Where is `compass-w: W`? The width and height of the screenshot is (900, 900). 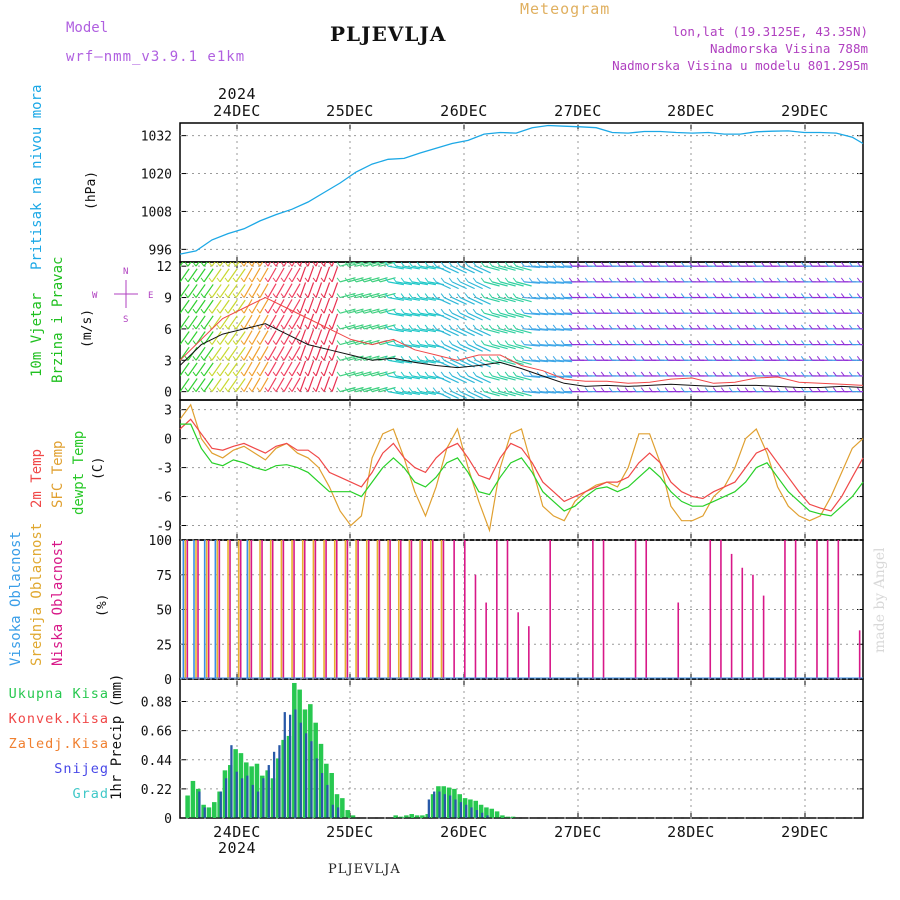
compass-w: W is located at coordinates (95, 296).